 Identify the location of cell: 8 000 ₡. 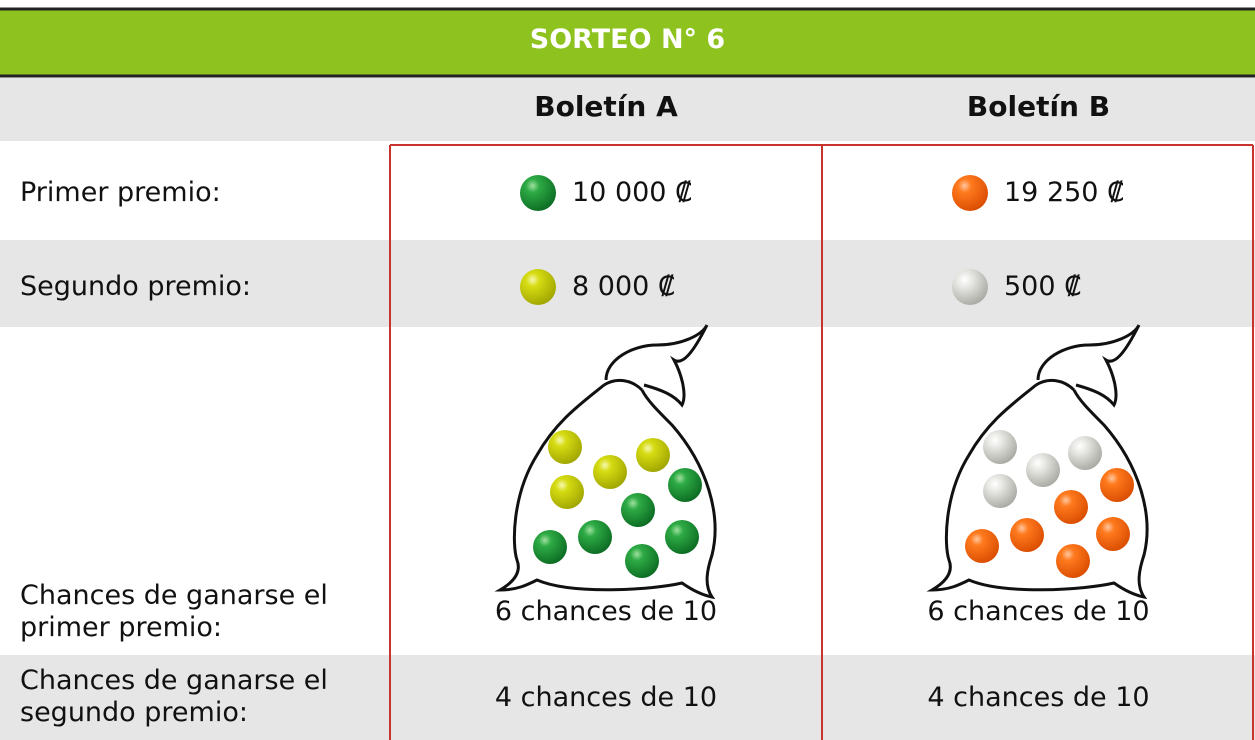
(624, 286).